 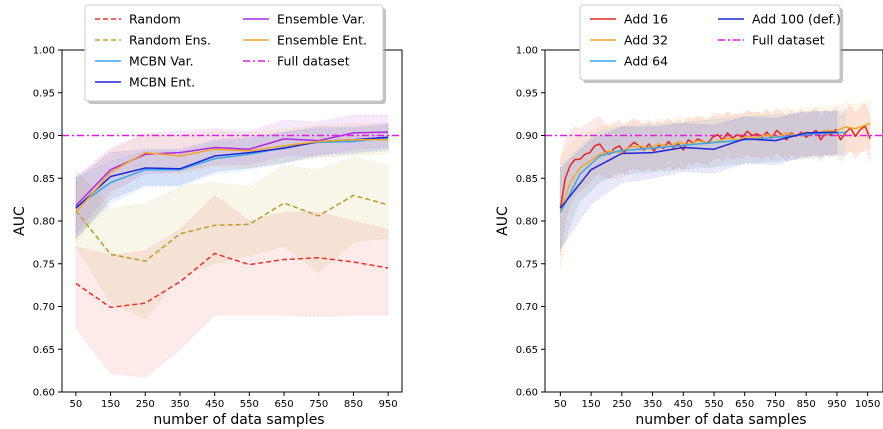 I want to click on legend-label-ensemble-var: Ensemble Var., so click(x=321, y=19).